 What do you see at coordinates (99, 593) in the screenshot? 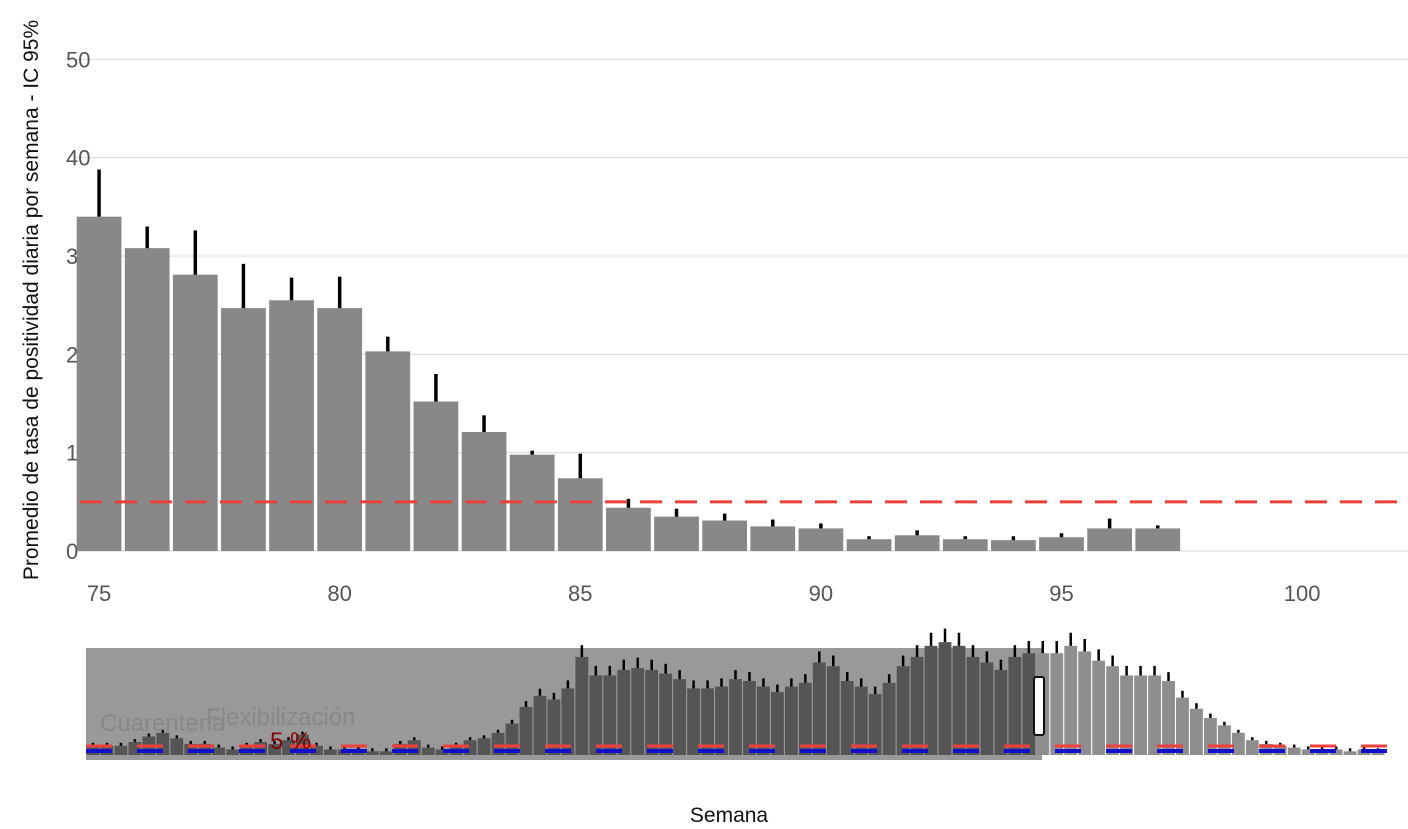
I see `x-tick-label: 75` at bounding box center [99, 593].